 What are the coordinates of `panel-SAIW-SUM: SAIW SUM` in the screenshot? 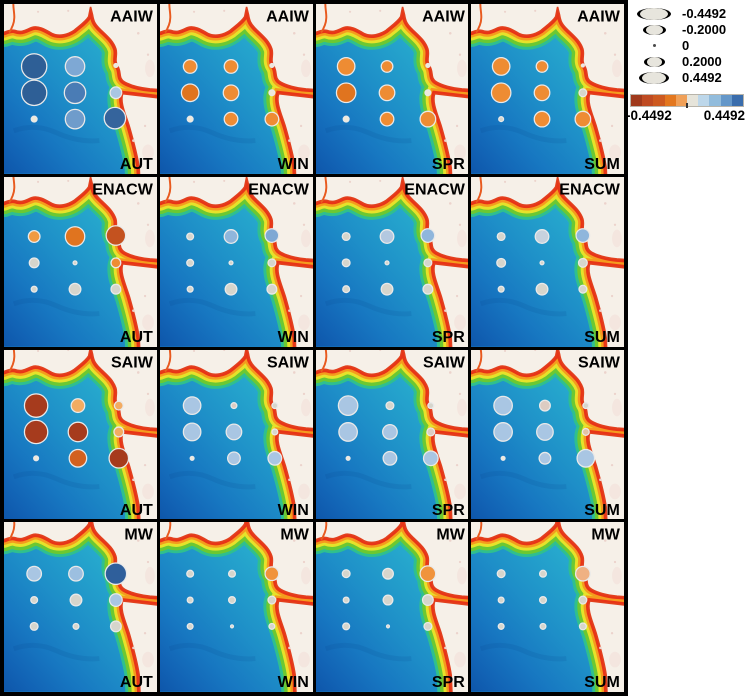 It's located at (547, 434).